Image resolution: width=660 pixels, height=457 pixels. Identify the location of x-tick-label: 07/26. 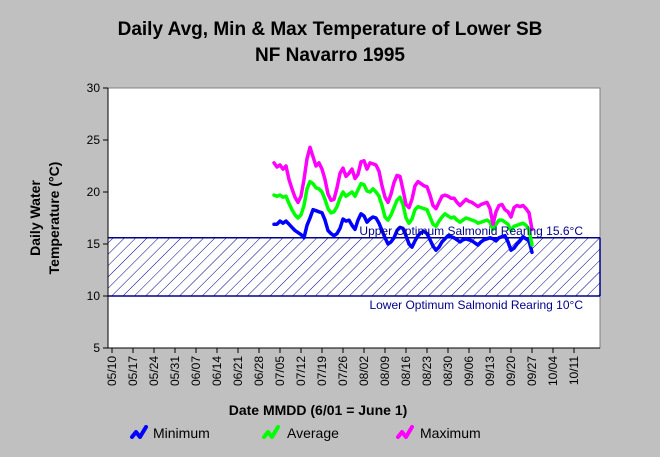
(343, 371).